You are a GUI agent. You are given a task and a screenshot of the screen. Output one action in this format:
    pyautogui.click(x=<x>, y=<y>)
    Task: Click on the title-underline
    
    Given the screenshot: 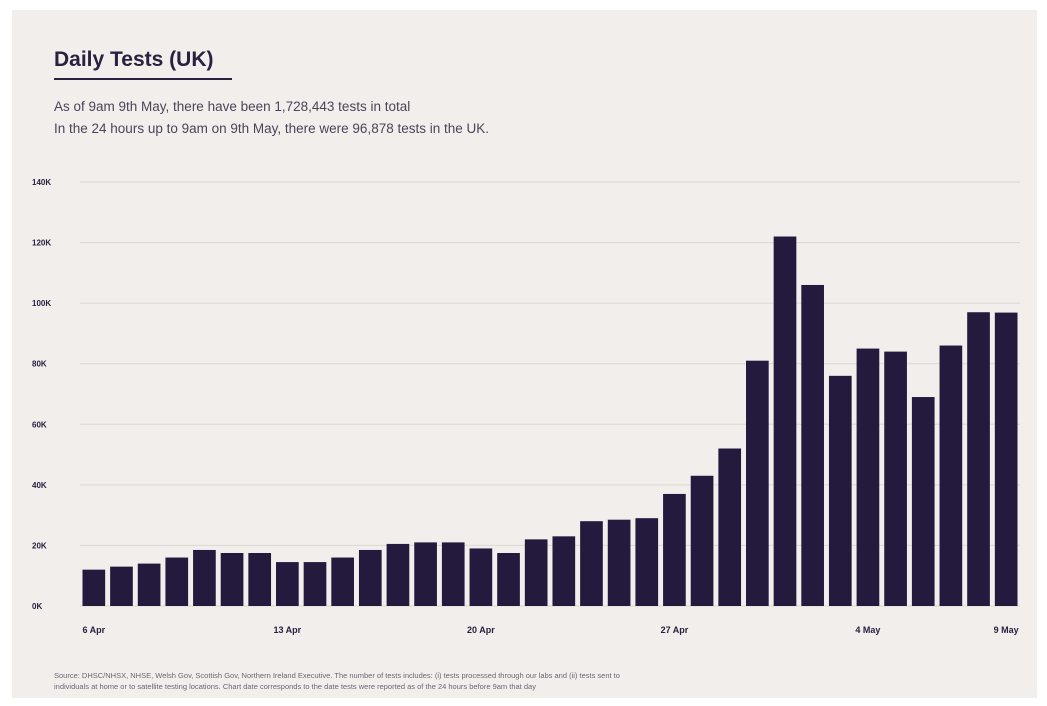 What is the action you would take?
    pyautogui.click(x=143, y=79)
    